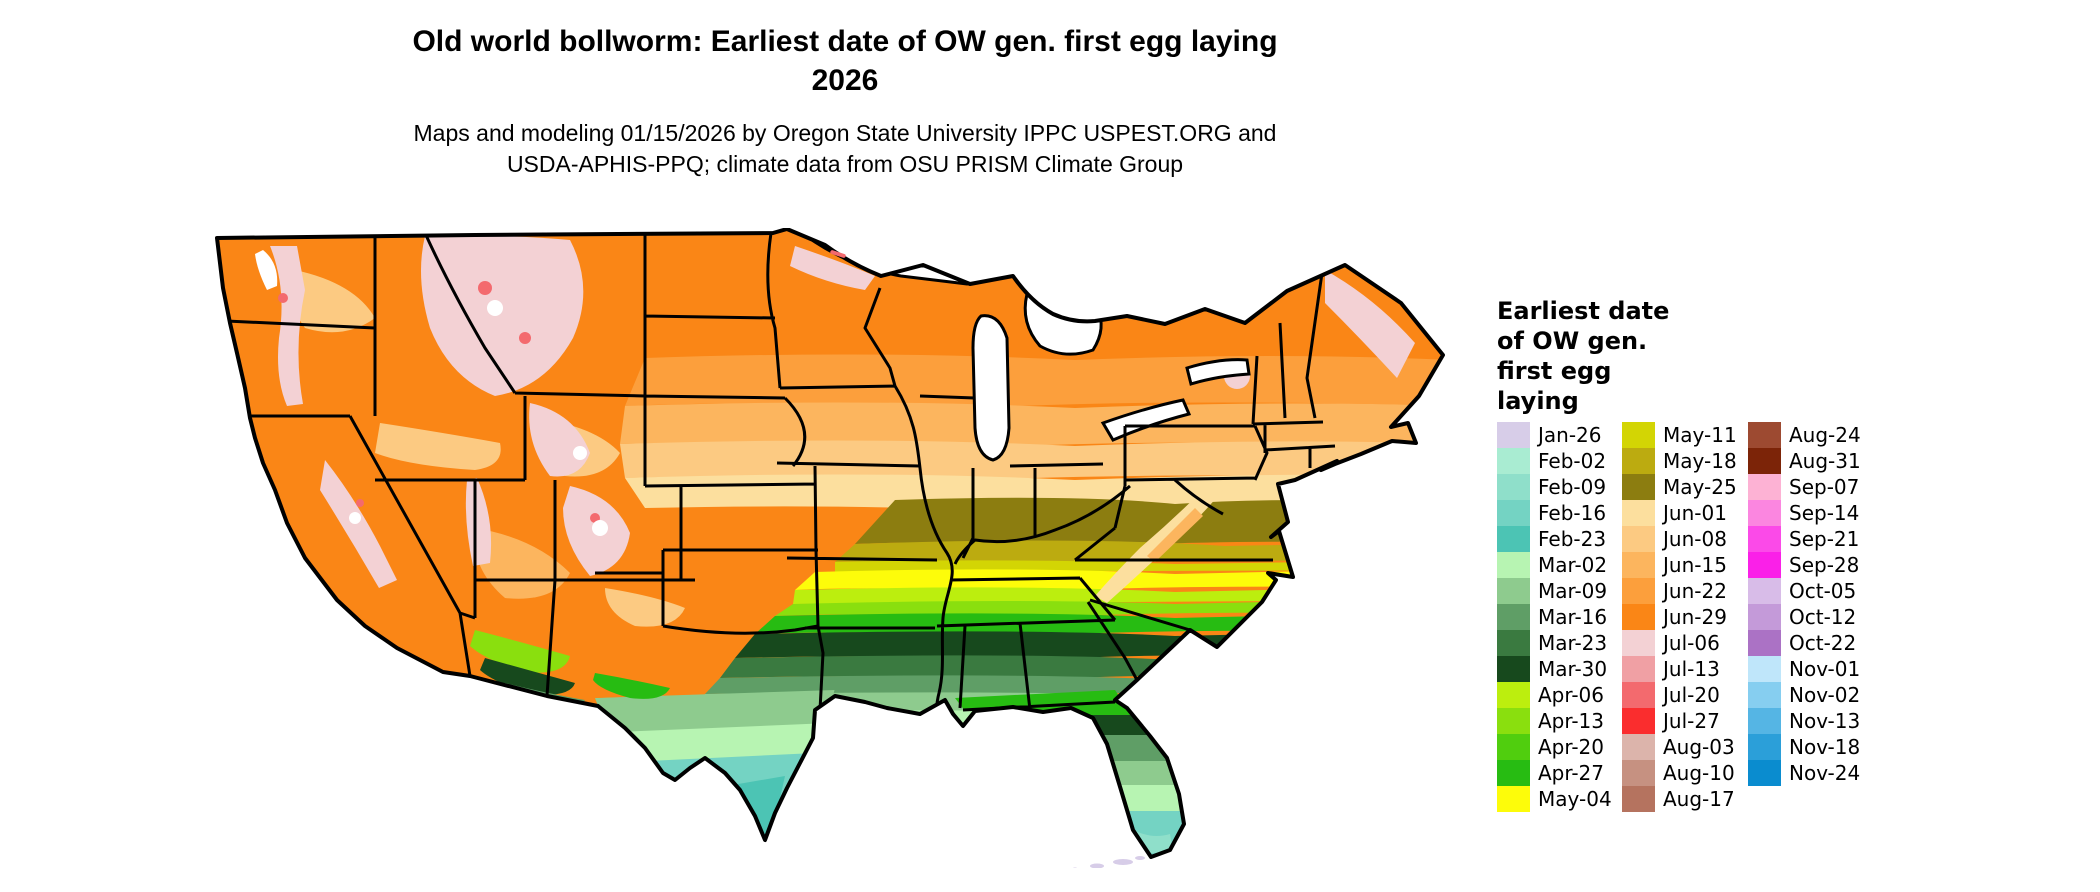  Describe the element at coordinates (710, 796) in the screenshot. I see `stx-teal` at that location.